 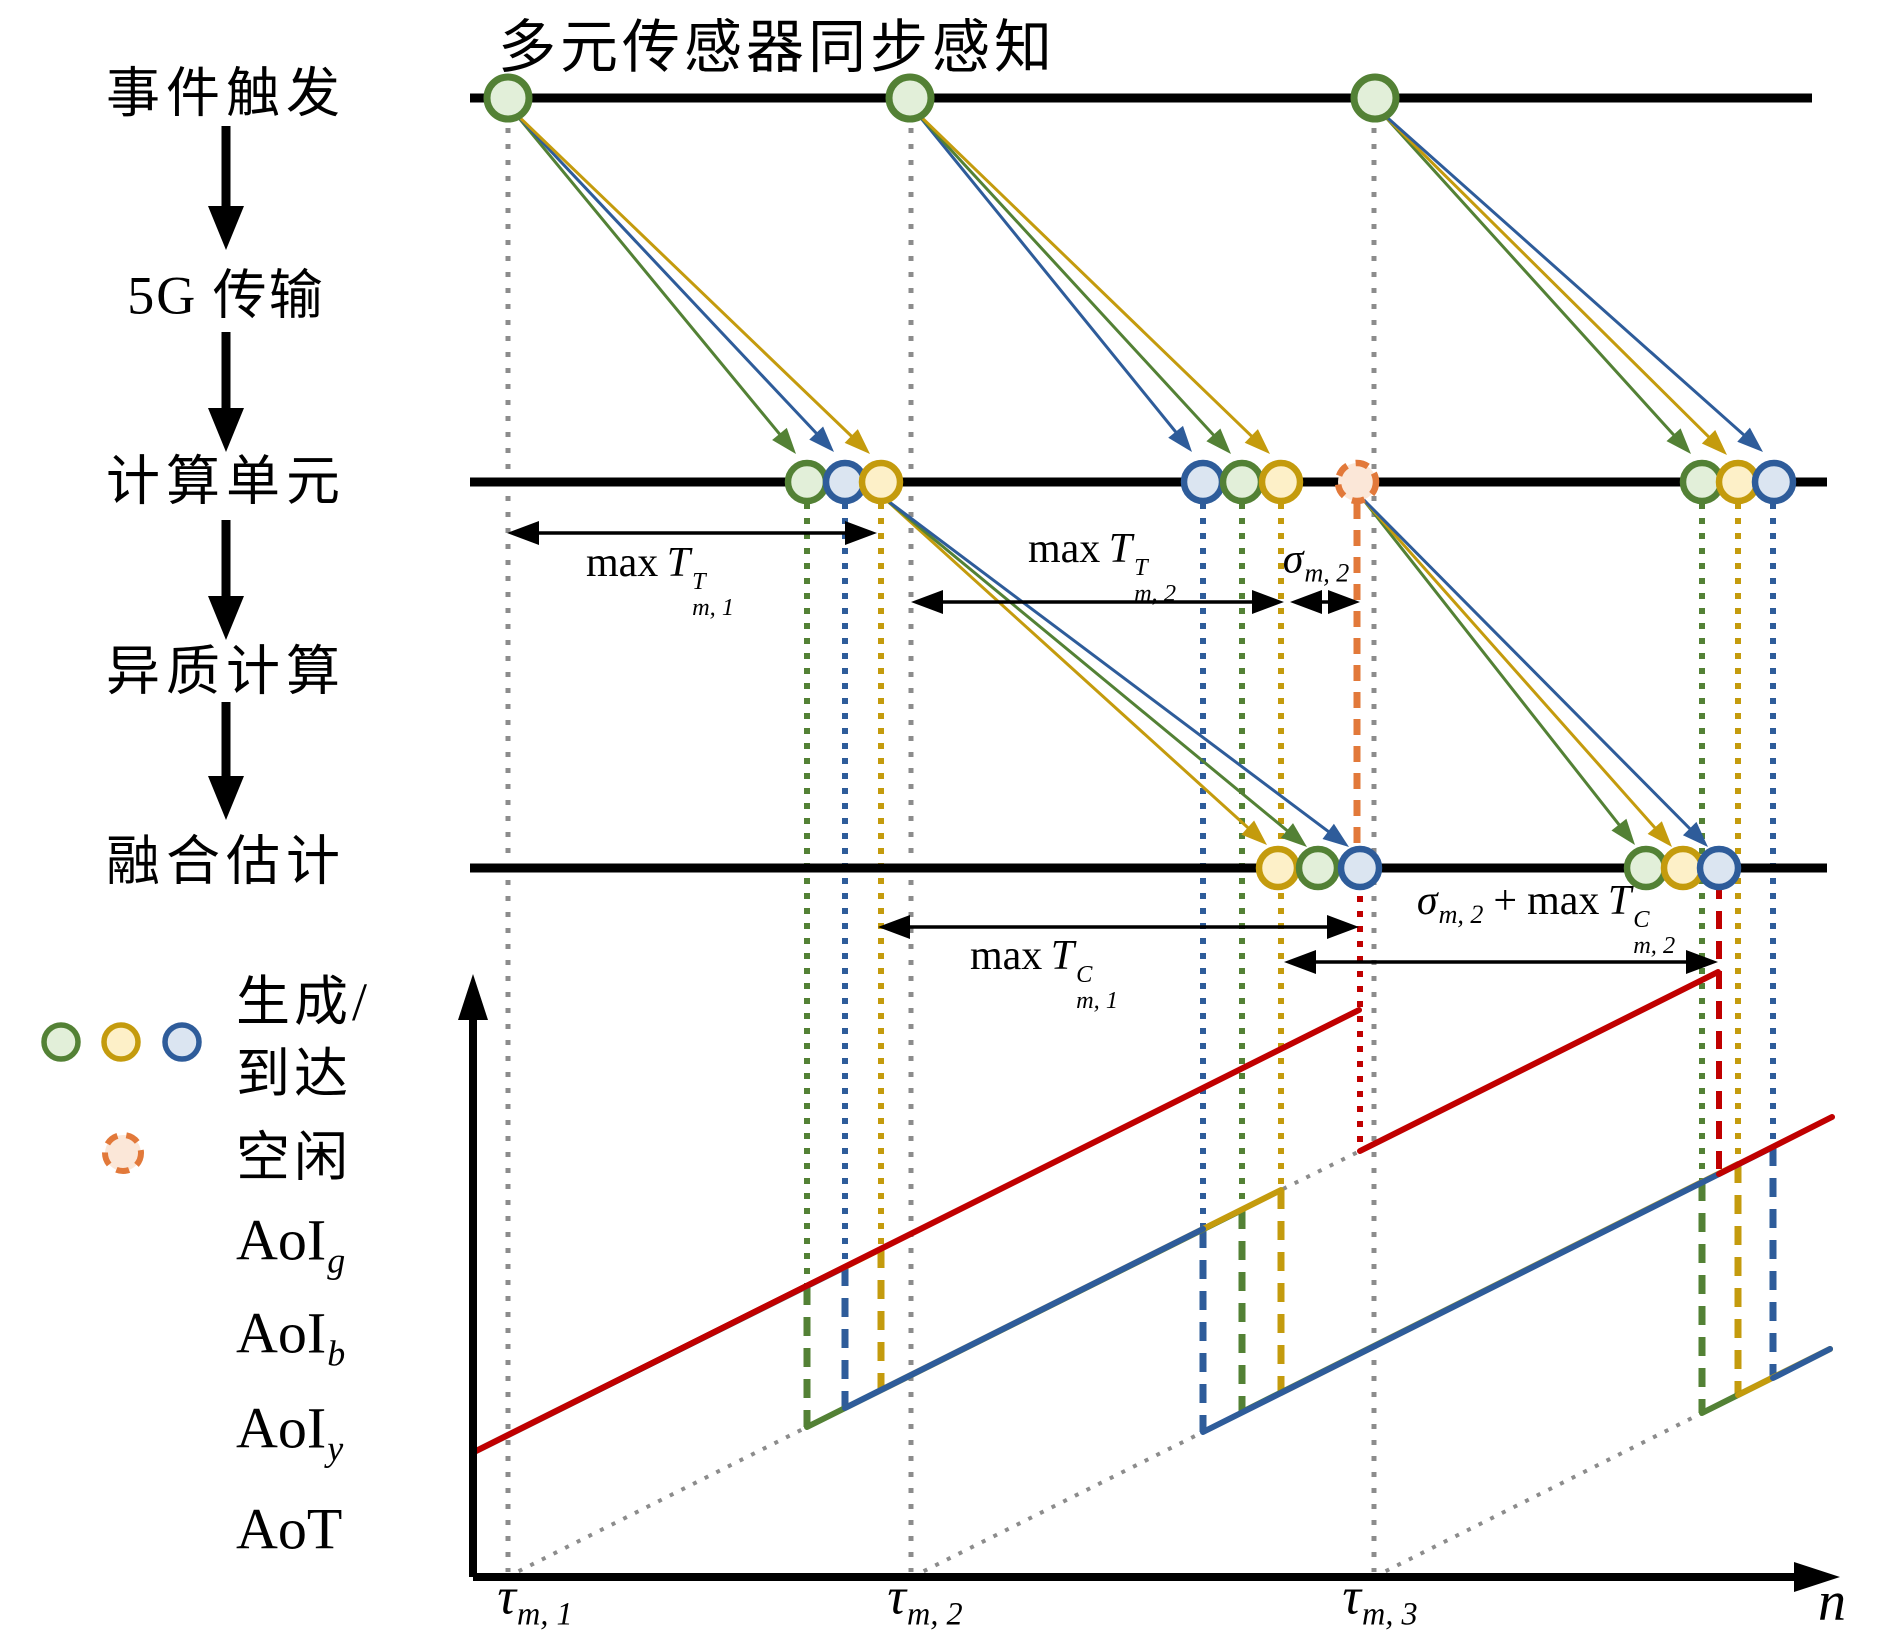 What do you see at coordinates (1180, 438) in the screenshot?
I see `transmission-arrow-blue-3-head` at bounding box center [1180, 438].